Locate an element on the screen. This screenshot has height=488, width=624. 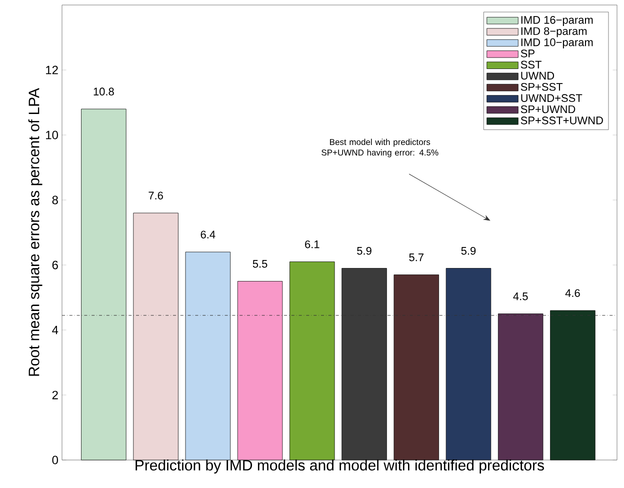
y-tick-label: 6 is located at coordinates (55, 265).